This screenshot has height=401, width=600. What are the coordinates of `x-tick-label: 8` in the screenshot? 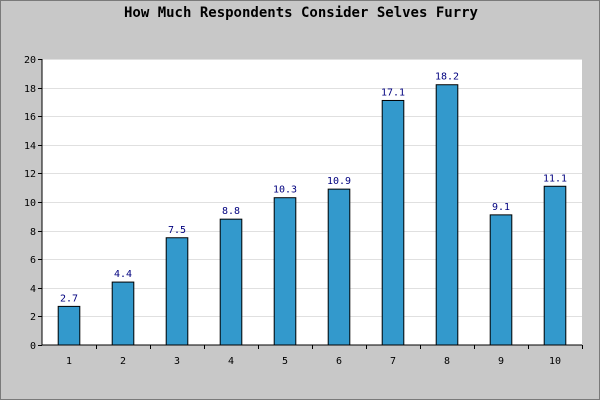 It's located at (447, 361).